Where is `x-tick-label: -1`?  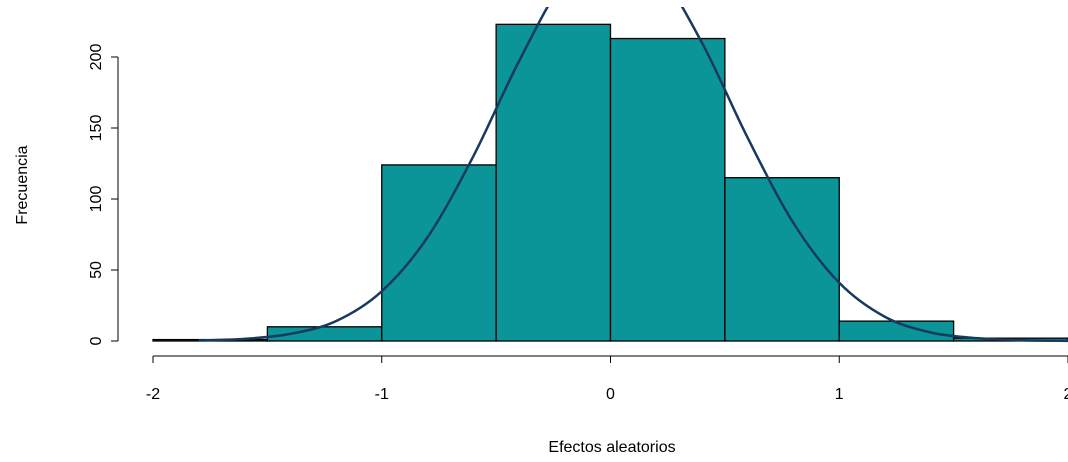 x-tick-label: -1 is located at coordinates (382, 394).